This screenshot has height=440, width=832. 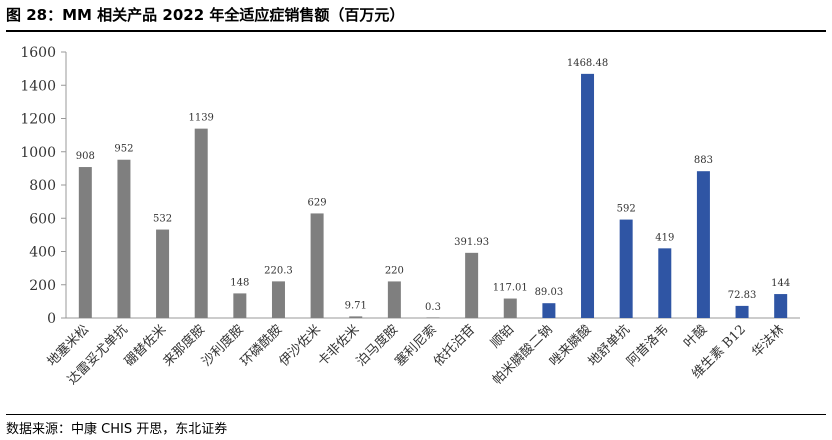 I want to click on data-label: 220.3, so click(x=278, y=270).